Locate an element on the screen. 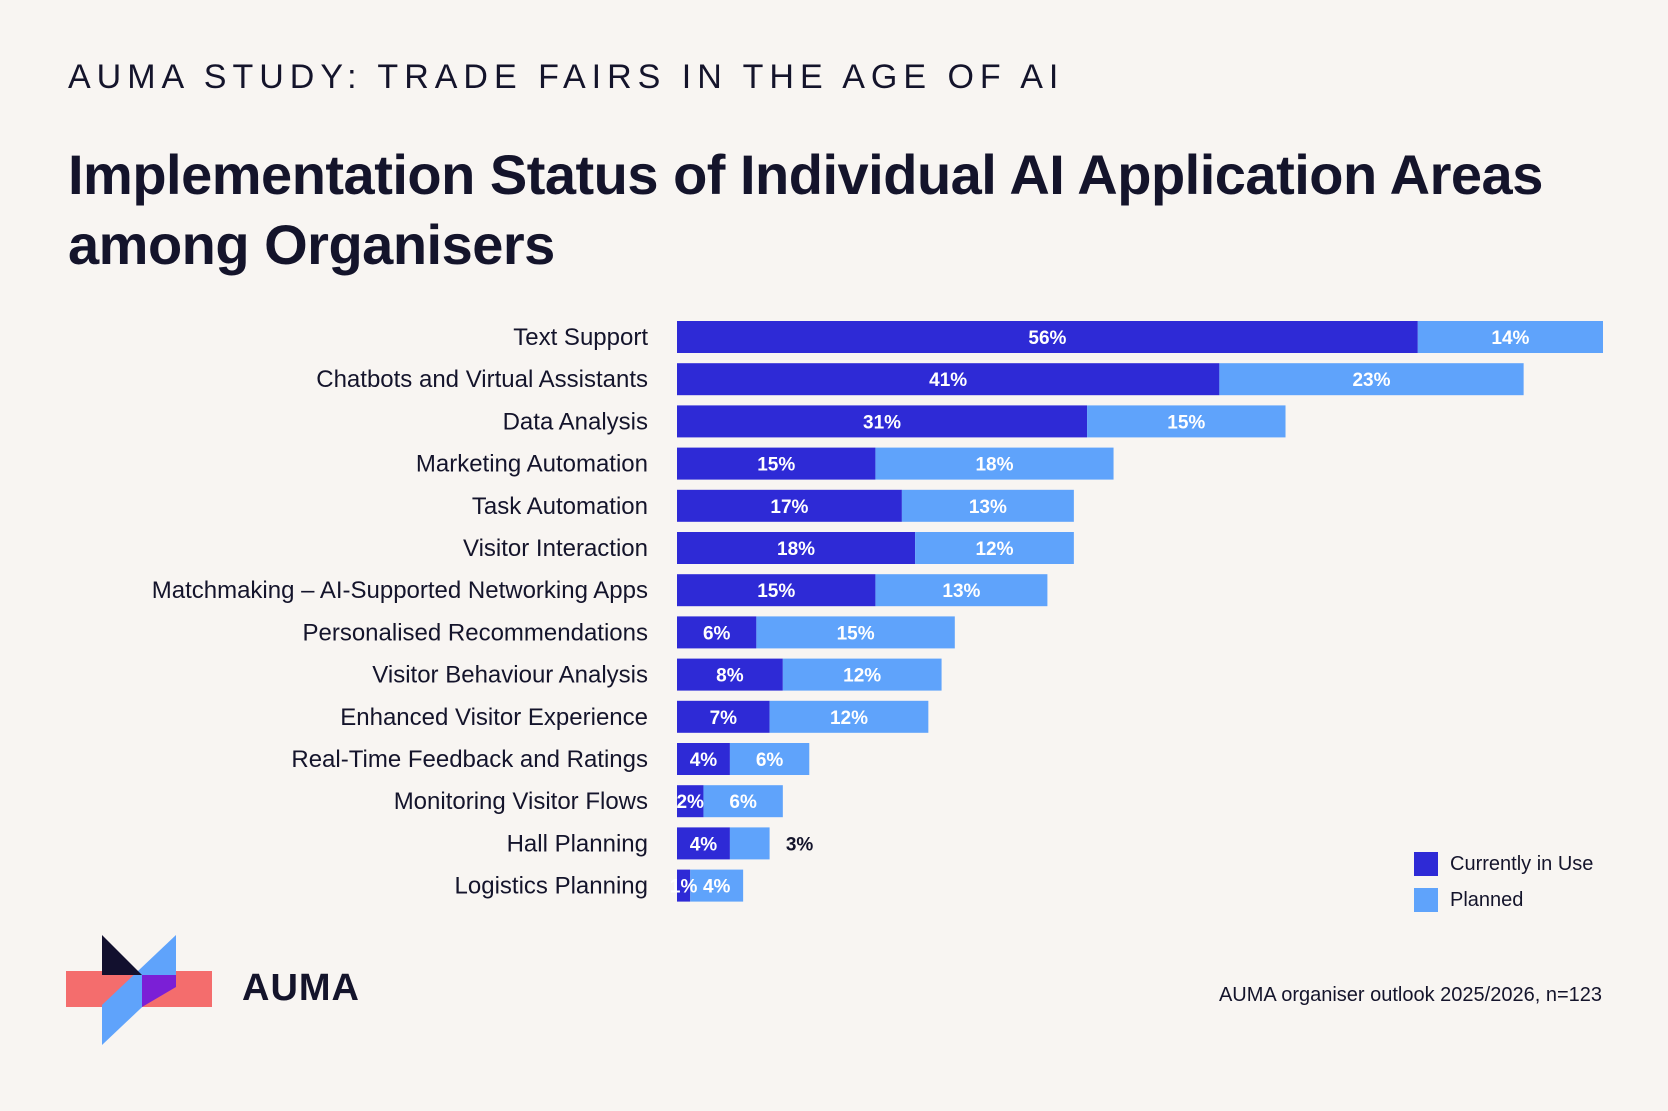 This screenshot has height=1111, width=1668. value-label-planned: 23% is located at coordinates (1371, 380).